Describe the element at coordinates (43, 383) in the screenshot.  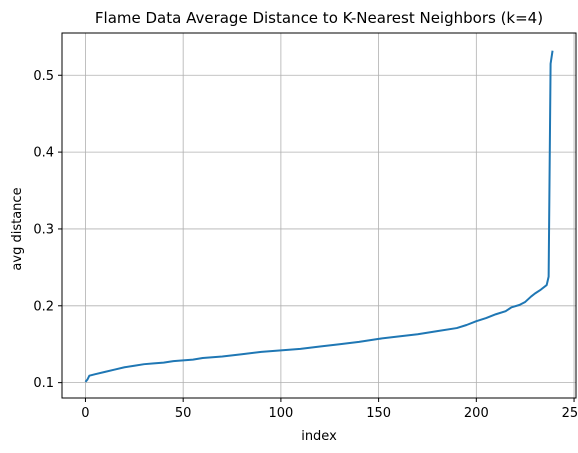
I see `y-tick-label: 0.1` at that location.